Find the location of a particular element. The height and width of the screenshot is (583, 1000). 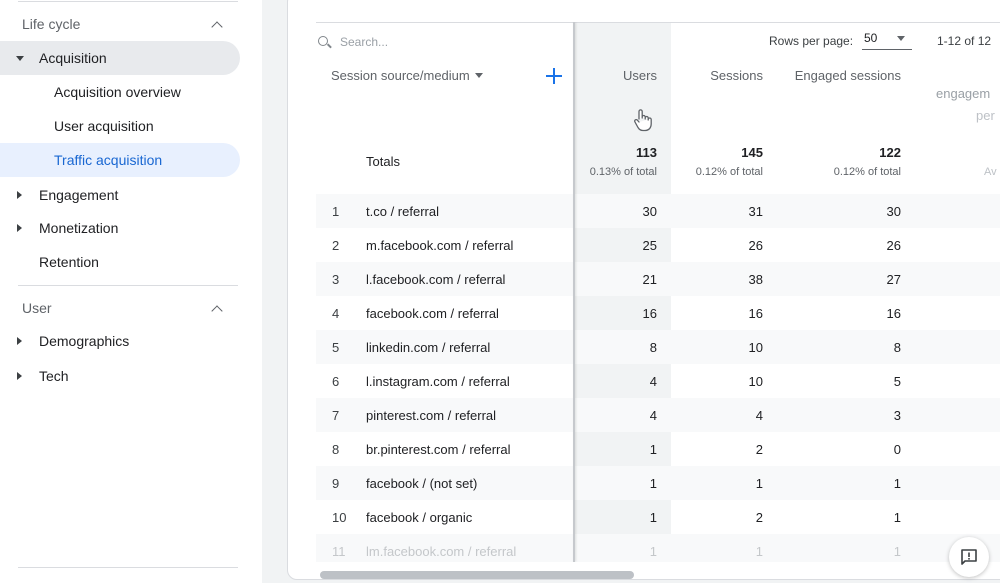

row-number: 9 is located at coordinates (336, 483).